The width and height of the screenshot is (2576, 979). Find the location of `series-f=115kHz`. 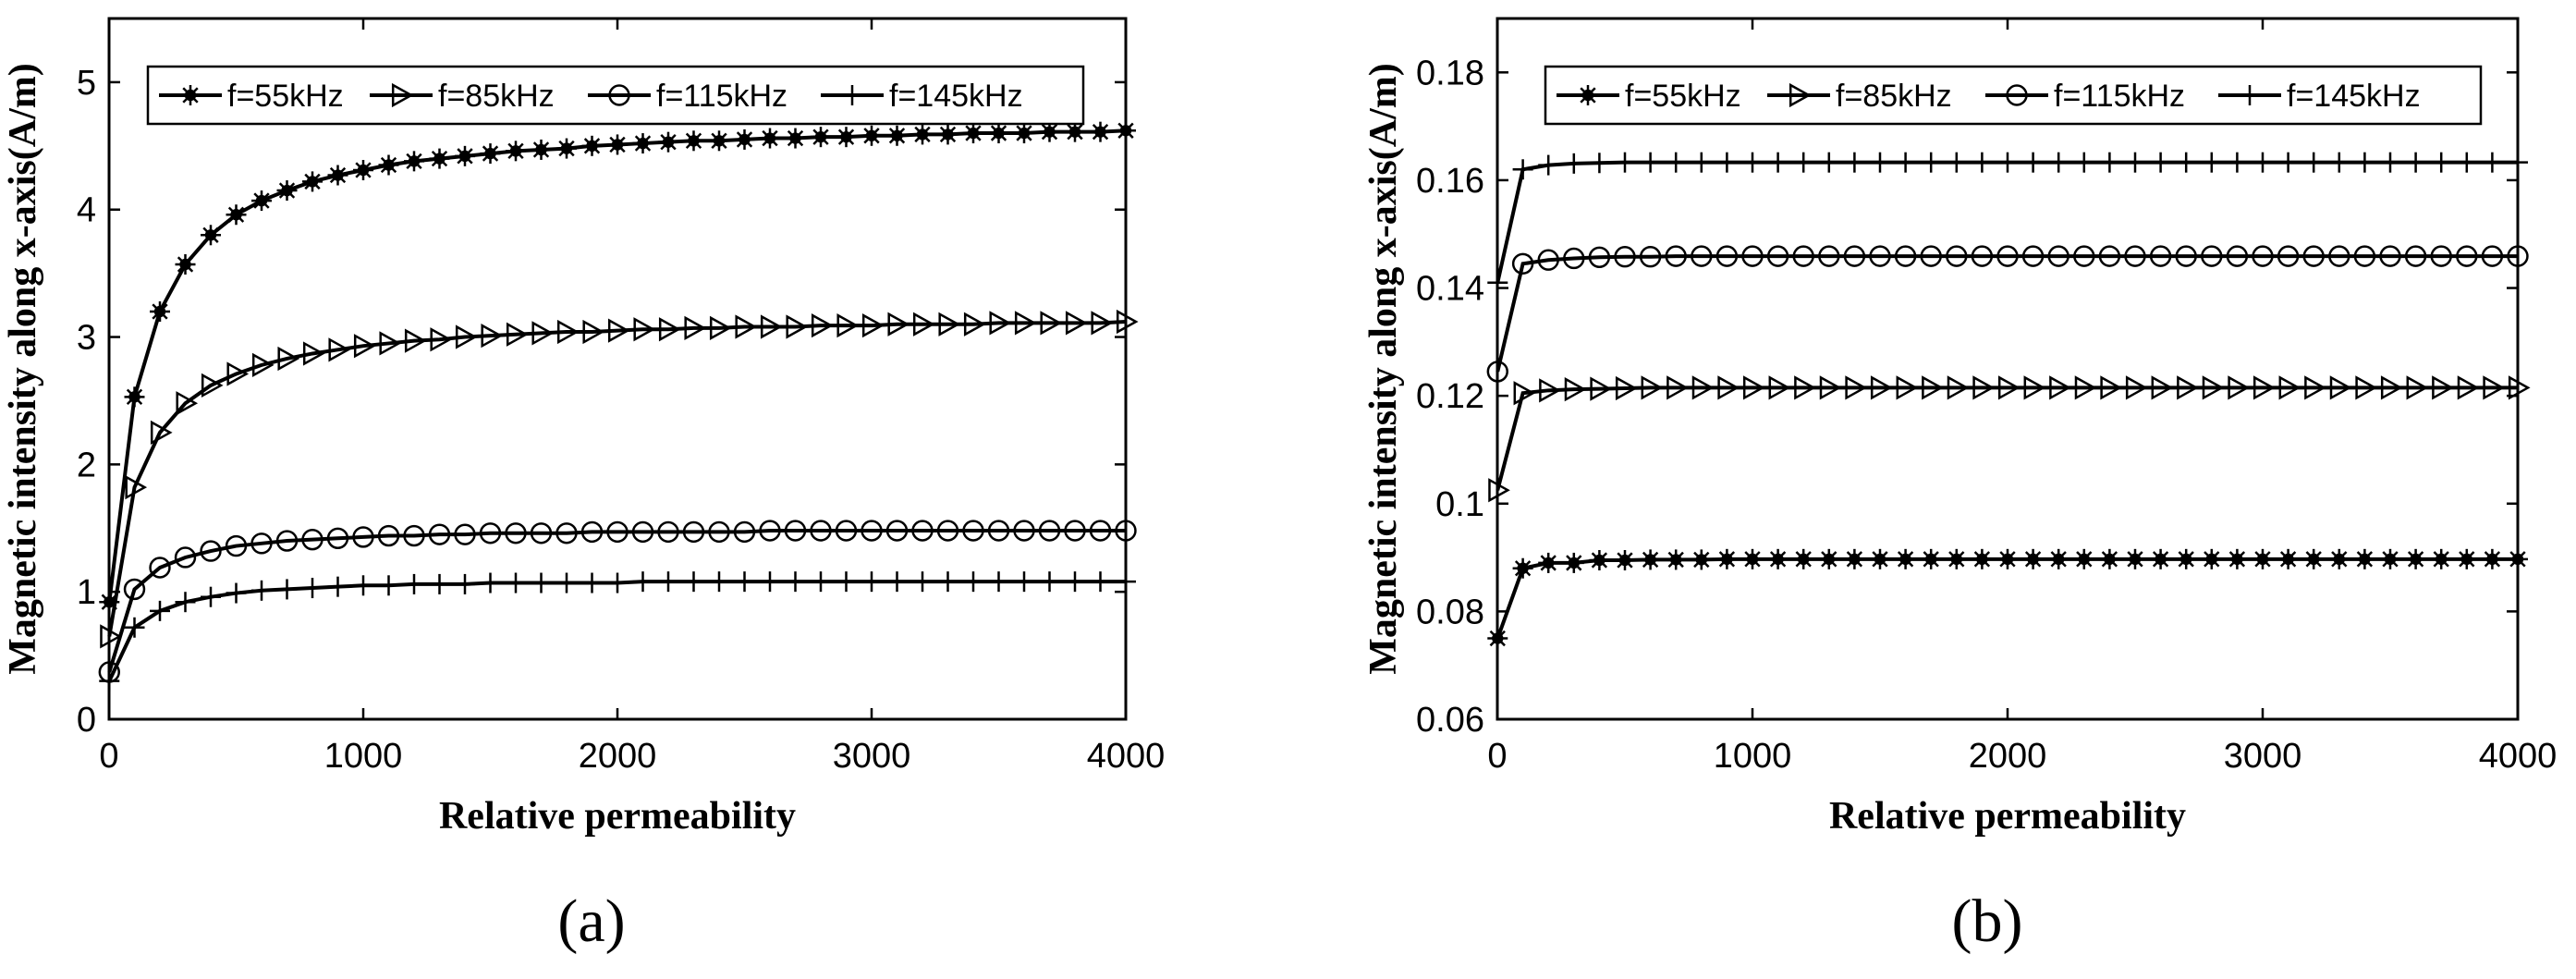

series-f=115kHz is located at coordinates (2007, 314).